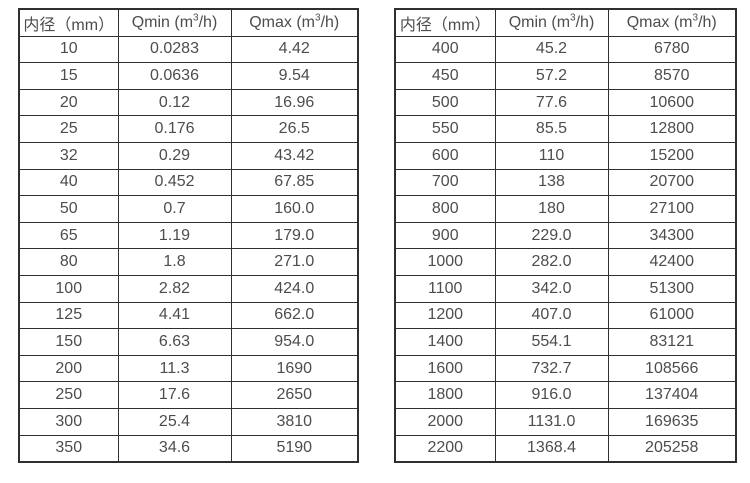 The width and height of the screenshot is (750, 483). I want to click on table-cell: 350, so click(68, 448).